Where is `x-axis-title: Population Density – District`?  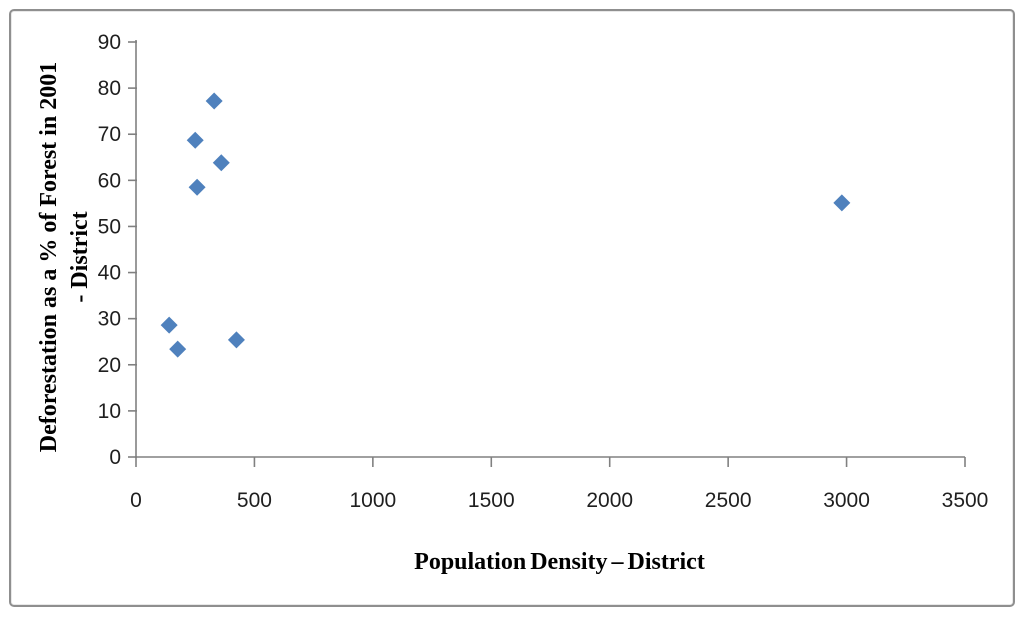
x-axis-title: Population Density – District is located at coordinates (559, 562).